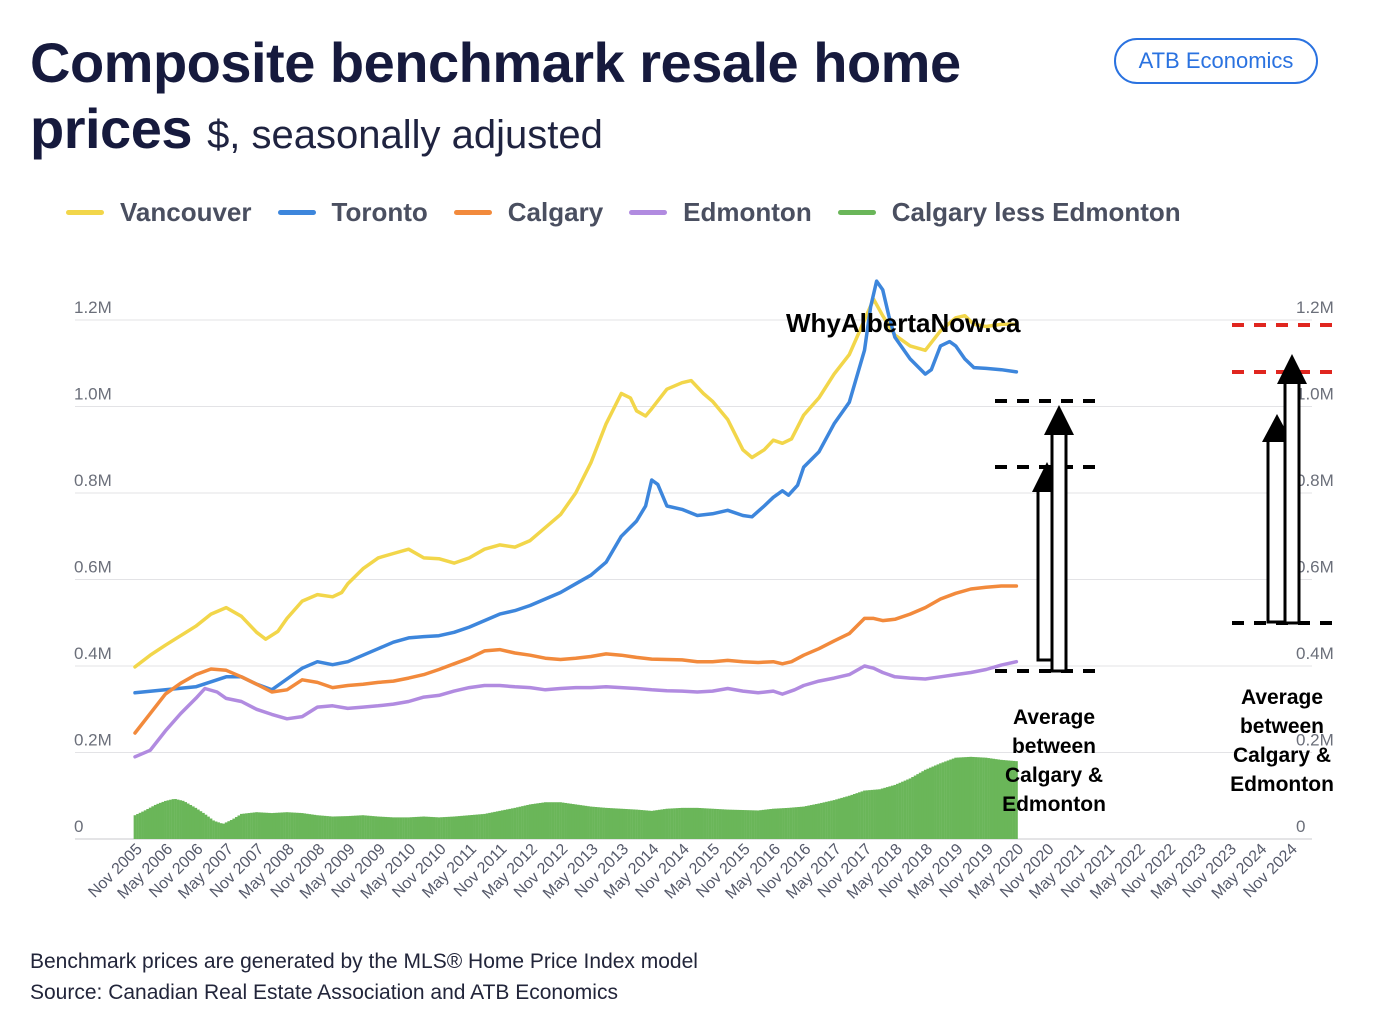  I want to click on line-calgary, so click(576, 659).